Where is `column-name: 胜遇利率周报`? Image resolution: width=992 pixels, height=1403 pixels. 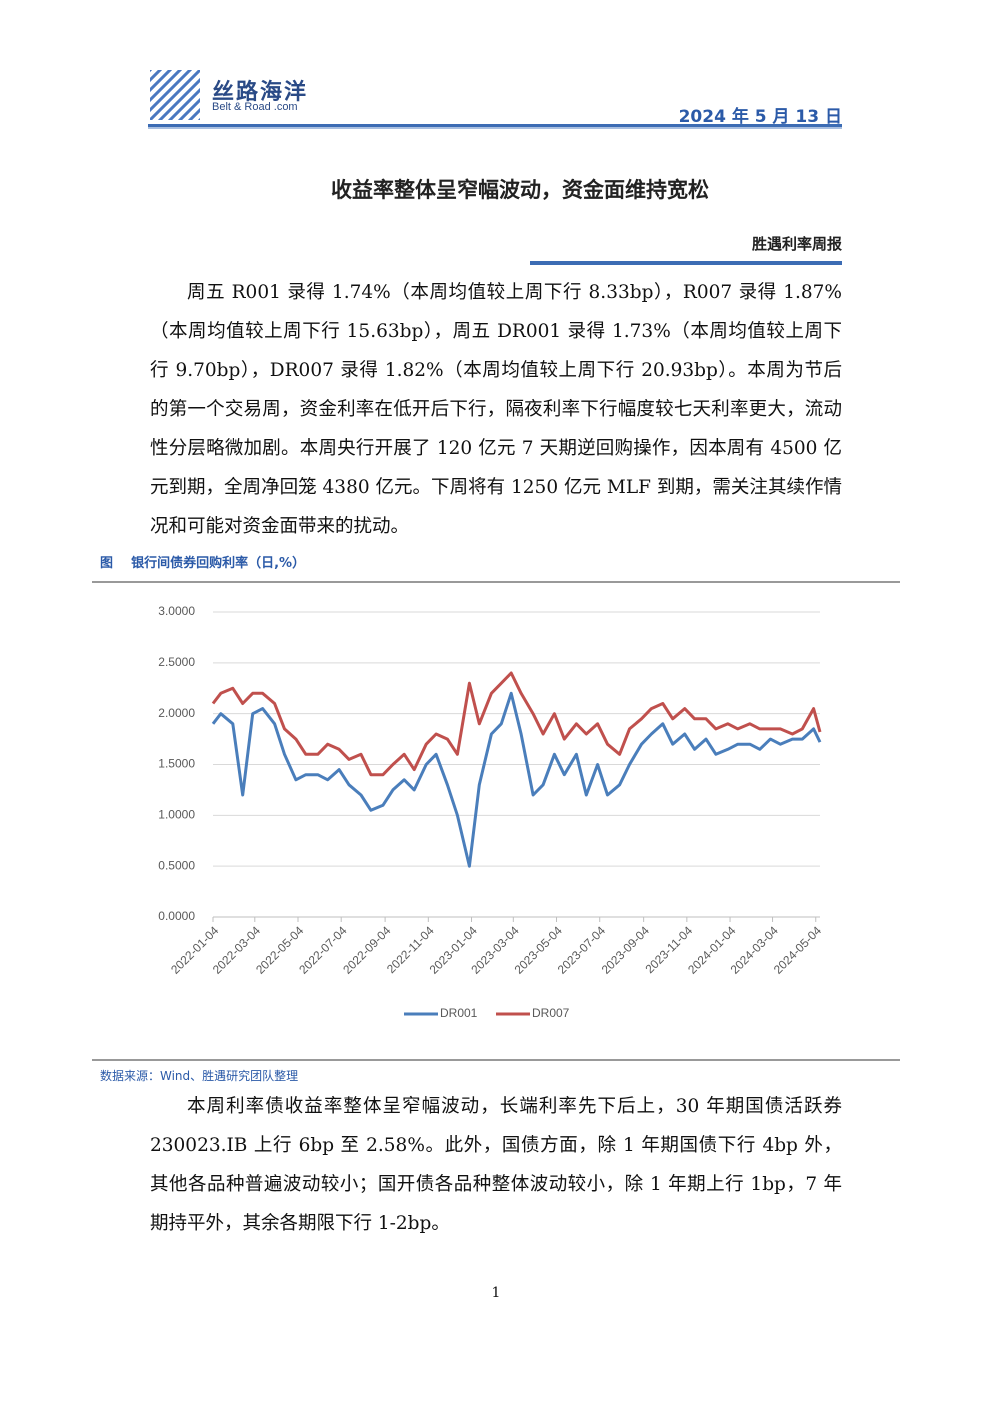
column-name: 胜遇利率周报 is located at coordinates (796, 244).